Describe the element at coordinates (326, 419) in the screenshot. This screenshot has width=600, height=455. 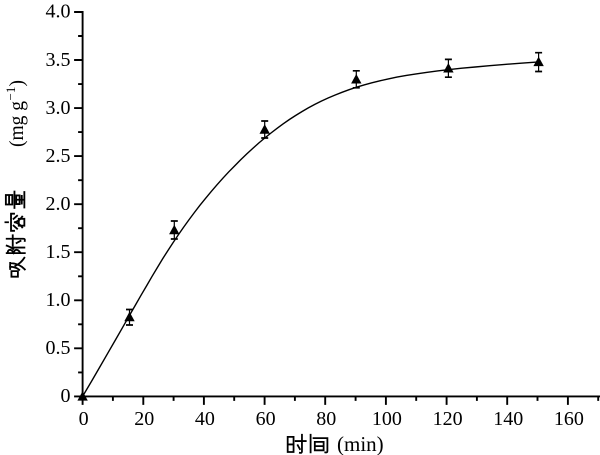
I see `svg-text: 80` at that location.